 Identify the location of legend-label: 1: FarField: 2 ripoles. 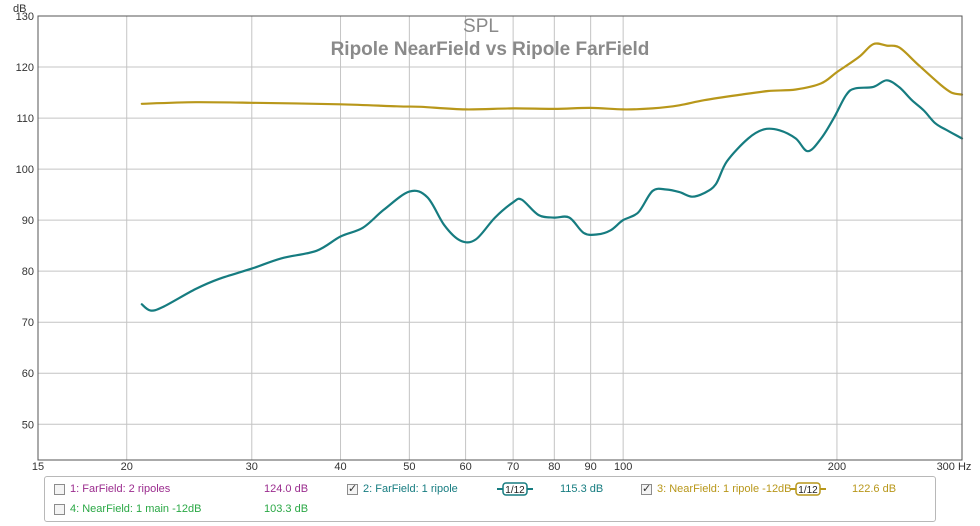
(120, 489).